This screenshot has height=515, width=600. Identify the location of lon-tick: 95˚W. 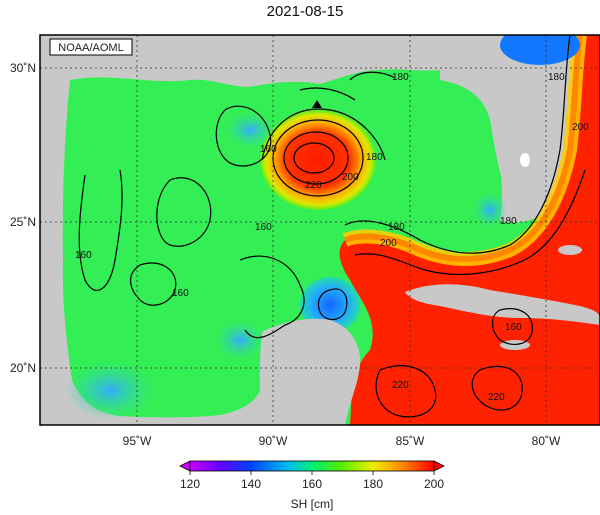
(137, 441).